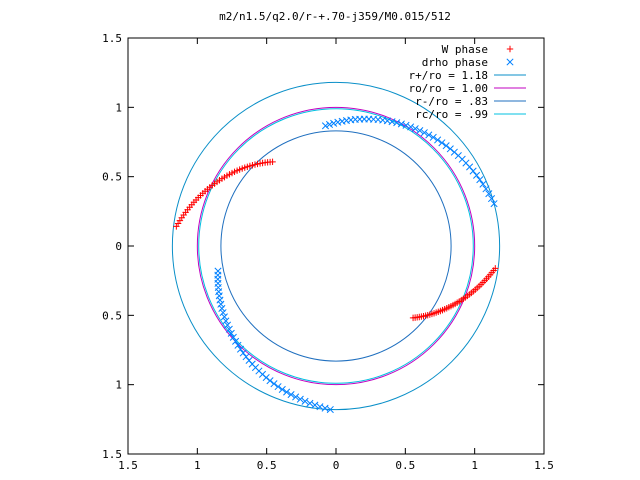 The height and width of the screenshot is (480, 640). What do you see at coordinates (448, 75) in the screenshot?
I see `legend-label: r+/ro = 1.18` at bounding box center [448, 75].